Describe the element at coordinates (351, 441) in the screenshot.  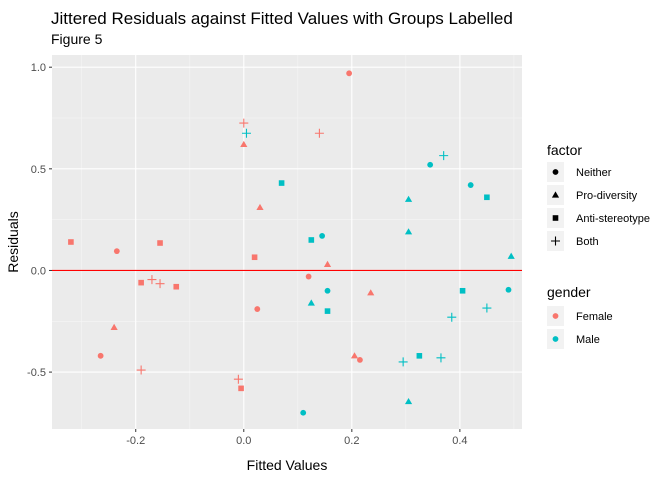
I see `x-tick-label: 0.2` at that location.